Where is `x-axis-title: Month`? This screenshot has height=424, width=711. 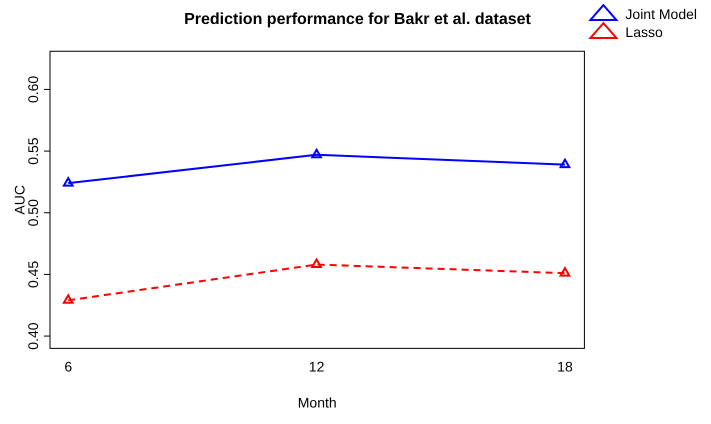
x-axis-title: Month is located at coordinates (317, 402).